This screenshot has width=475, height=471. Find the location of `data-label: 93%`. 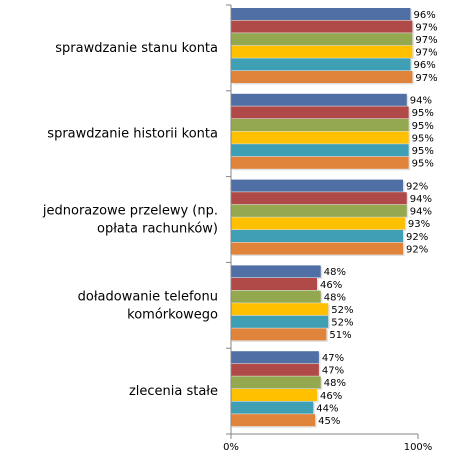

data-label: 93% is located at coordinates (419, 224).